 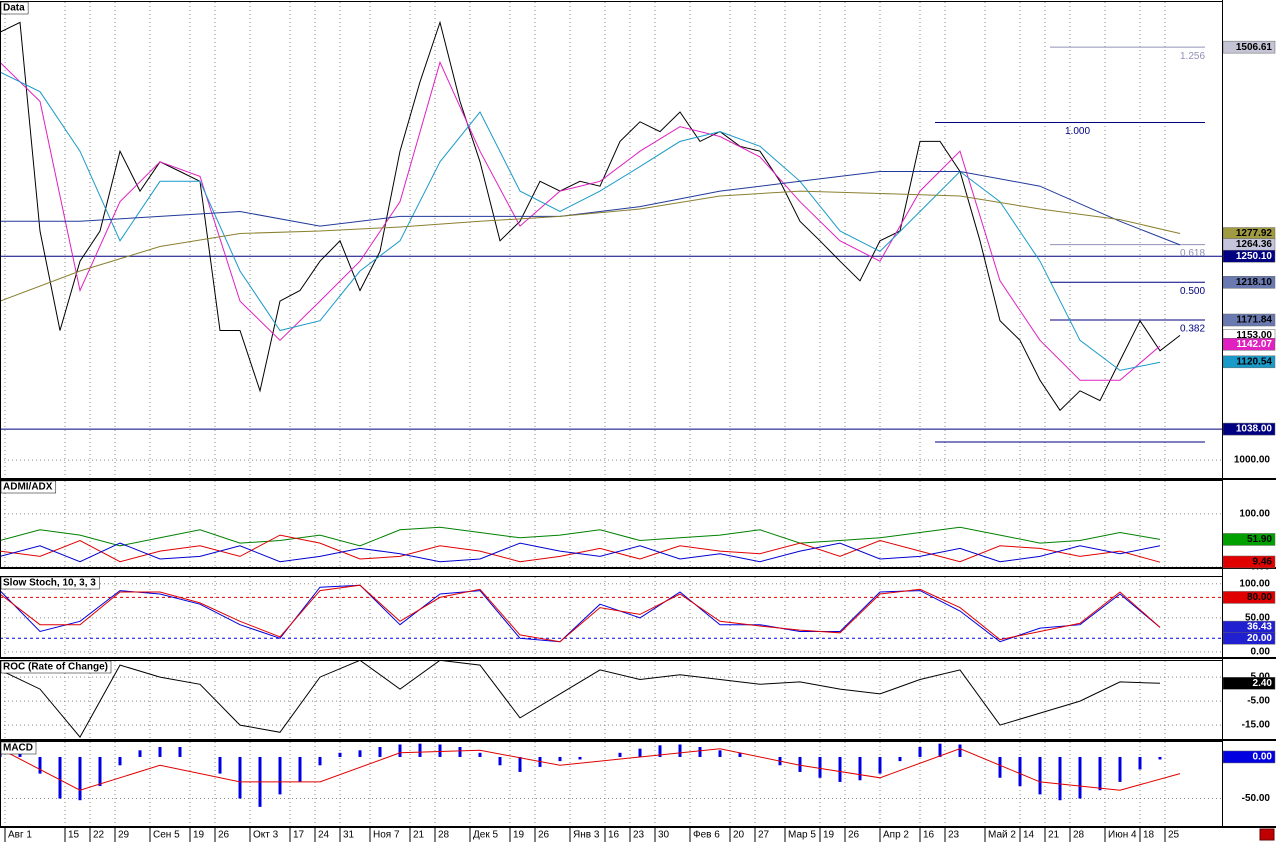 What do you see at coordinates (1261, 652) in the screenshot?
I see `y-tick-label: 0.00` at bounding box center [1261, 652].